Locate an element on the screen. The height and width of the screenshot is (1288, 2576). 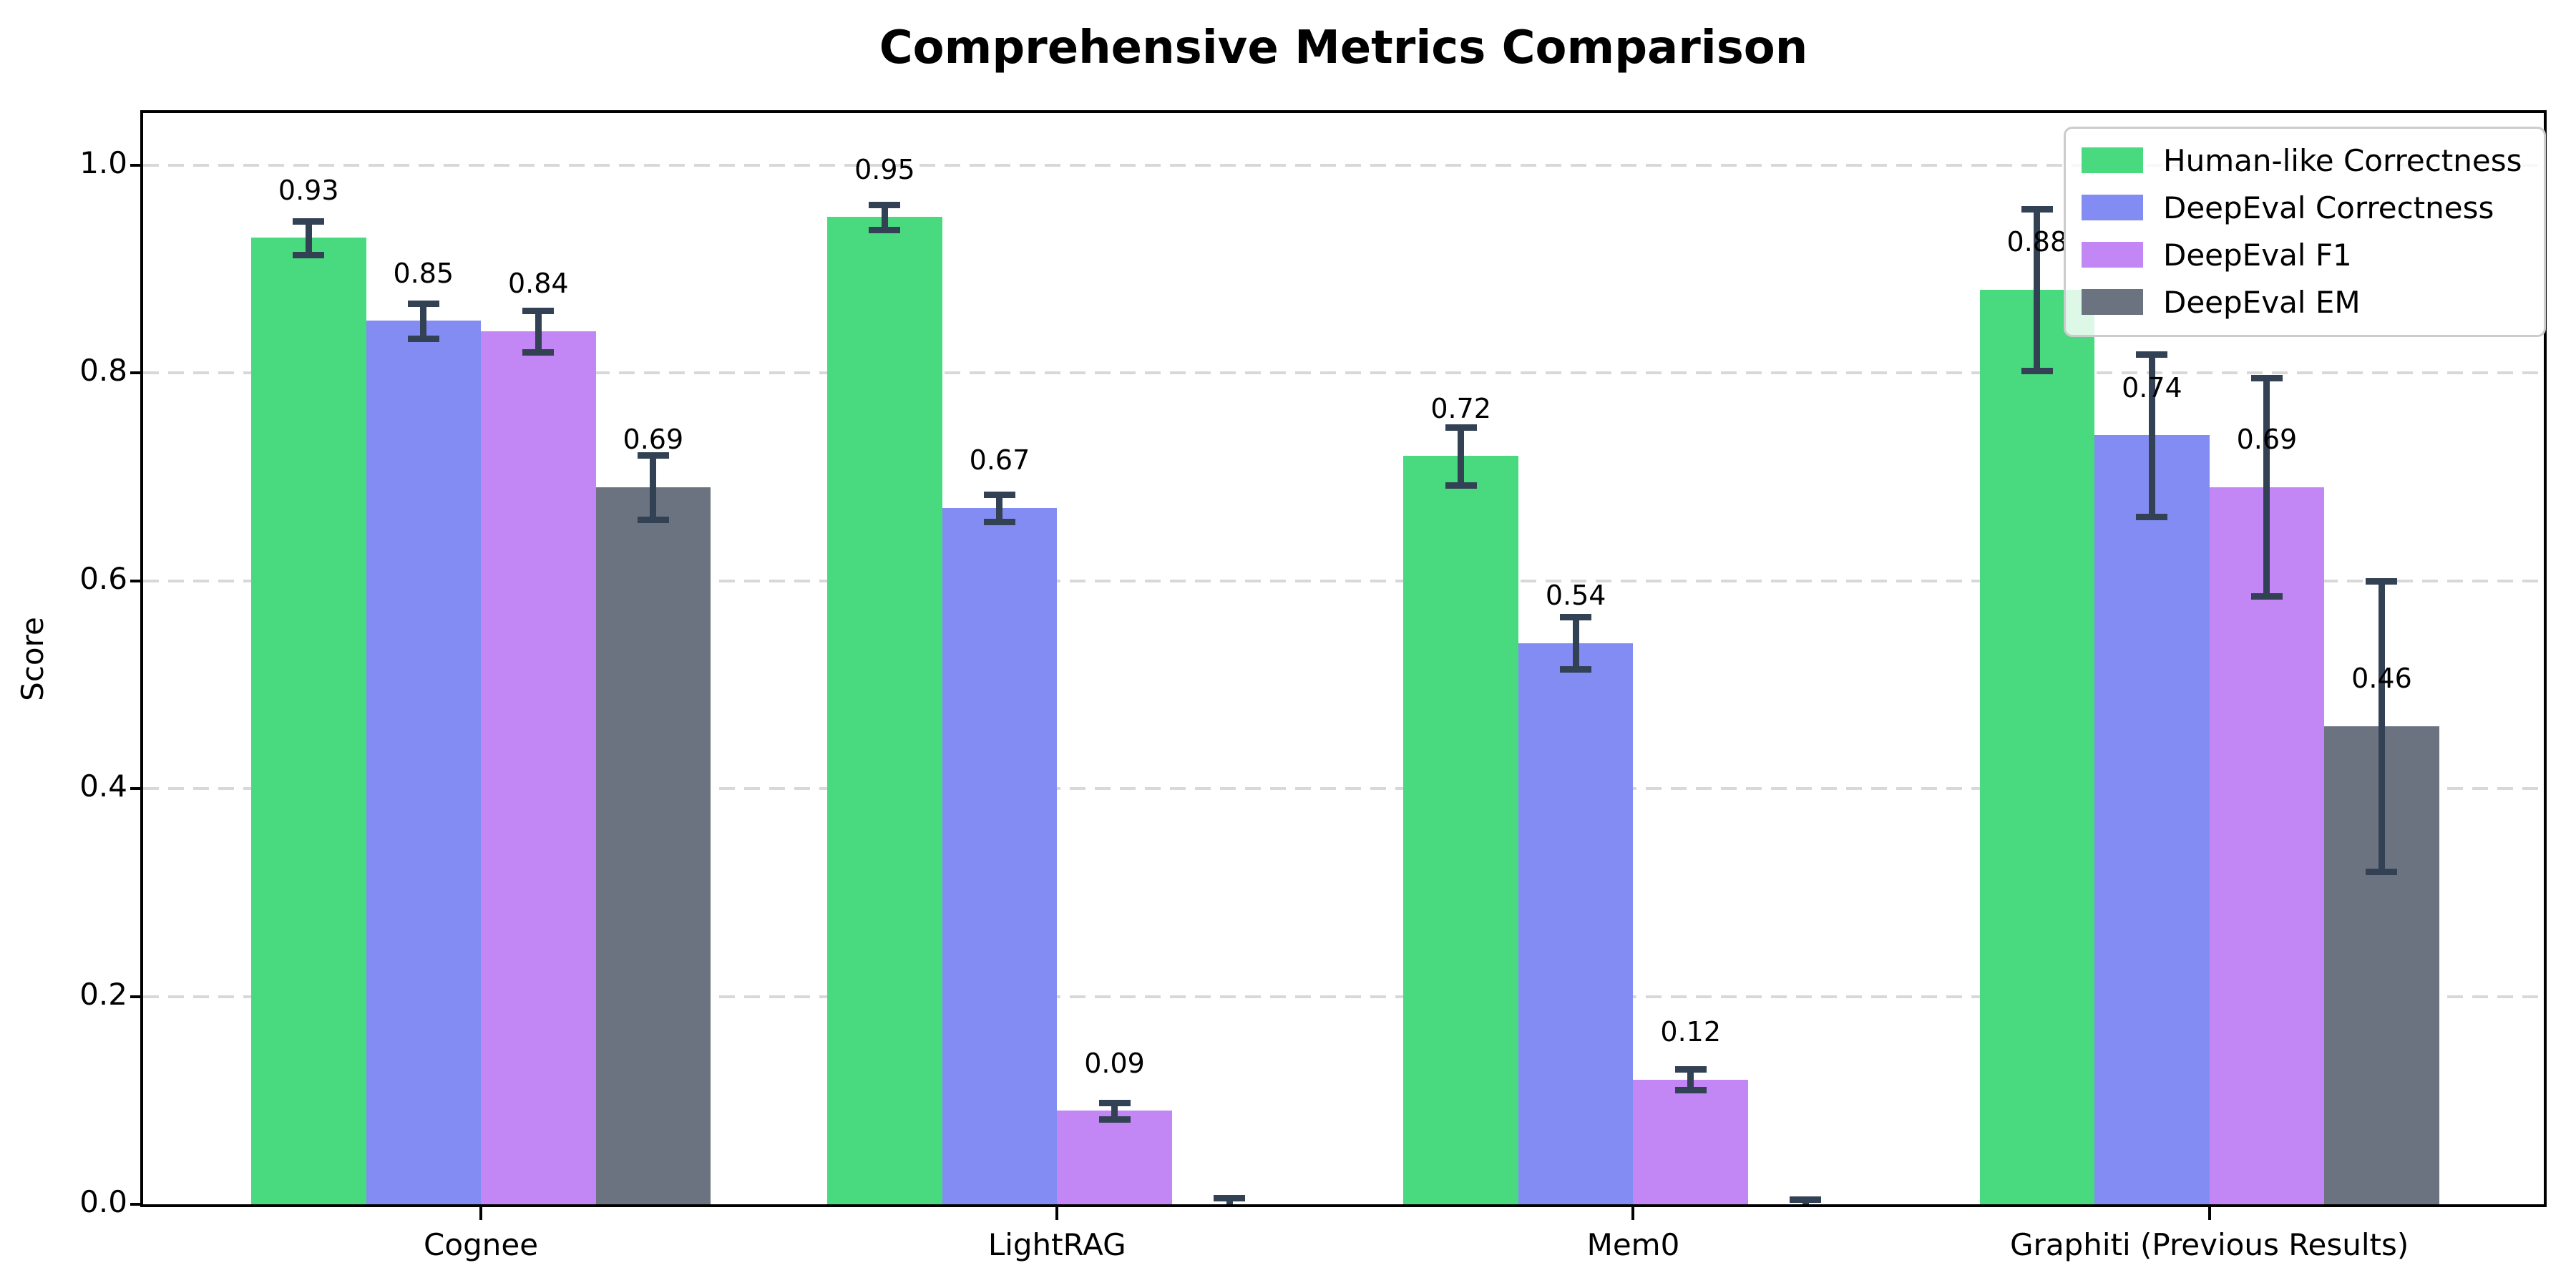
legend-item: DeepEval Correctness is located at coordinates (2302, 208).